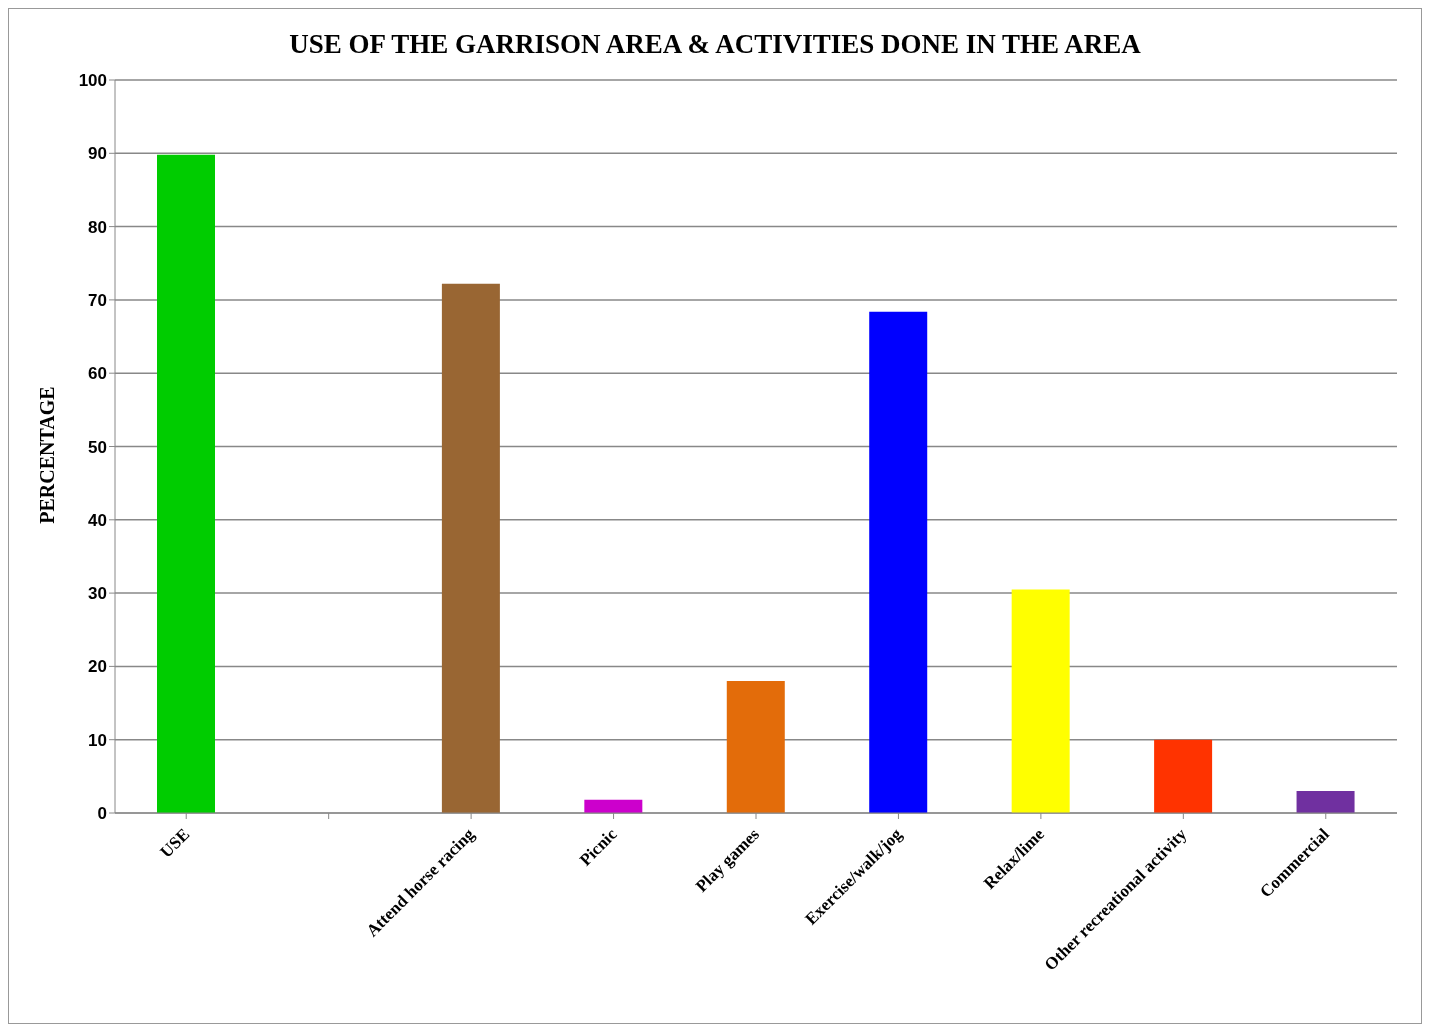  Describe the element at coordinates (715, 44) in the screenshot. I see `chart-title: USE OF THE GARRISON AREA & ACTIVITIES DONE IN THE AREA` at that location.